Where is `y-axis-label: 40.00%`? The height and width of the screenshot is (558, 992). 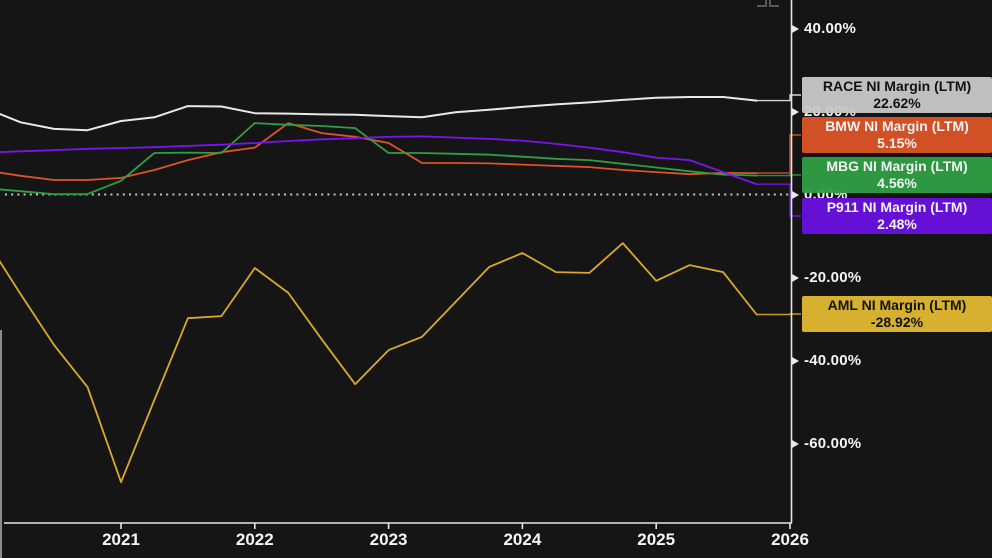
y-axis-label: 40.00% is located at coordinates (824, 29).